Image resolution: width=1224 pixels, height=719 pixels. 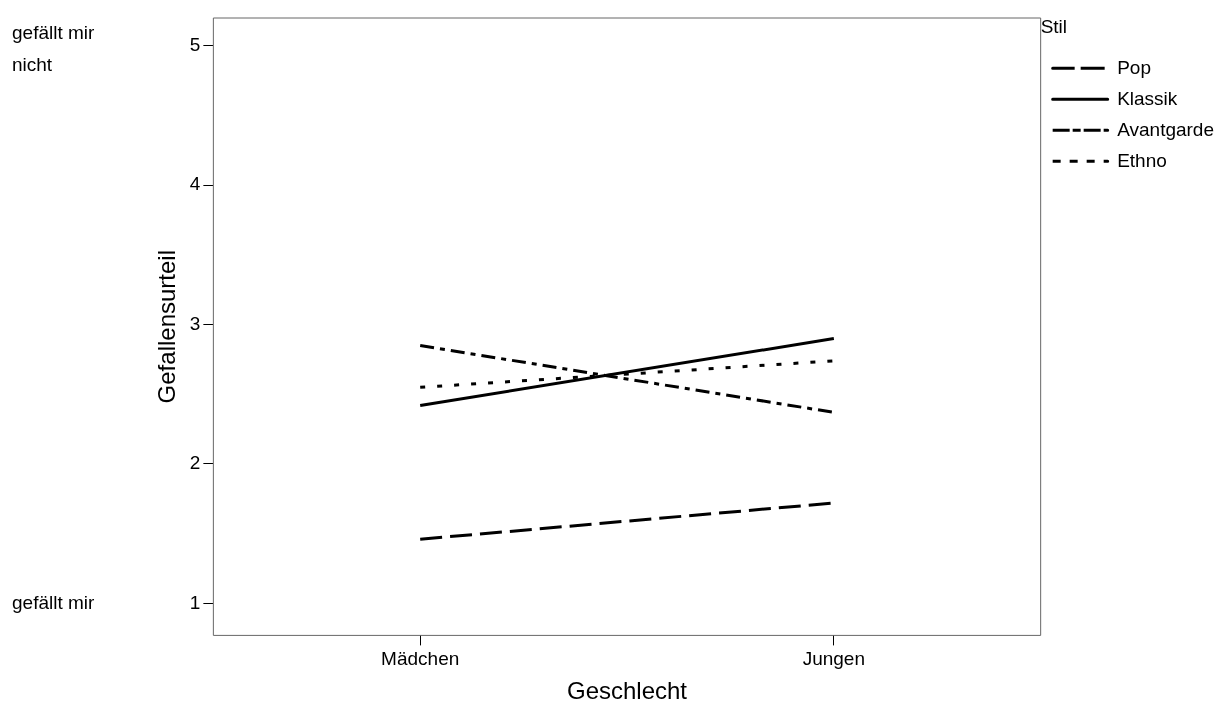 I want to click on y-tick-label: 1, so click(x=195, y=602).